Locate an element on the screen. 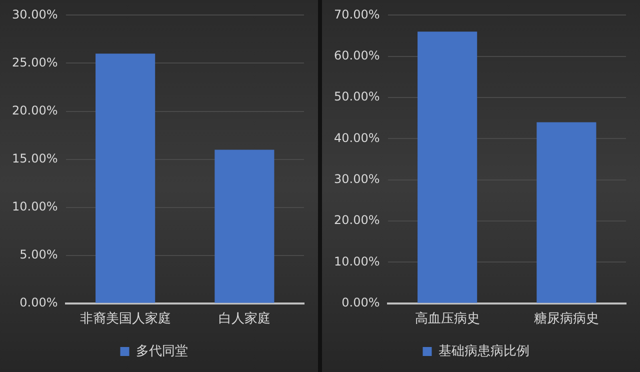  y-tick-label: 40.00% is located at coordinates (357, 137).